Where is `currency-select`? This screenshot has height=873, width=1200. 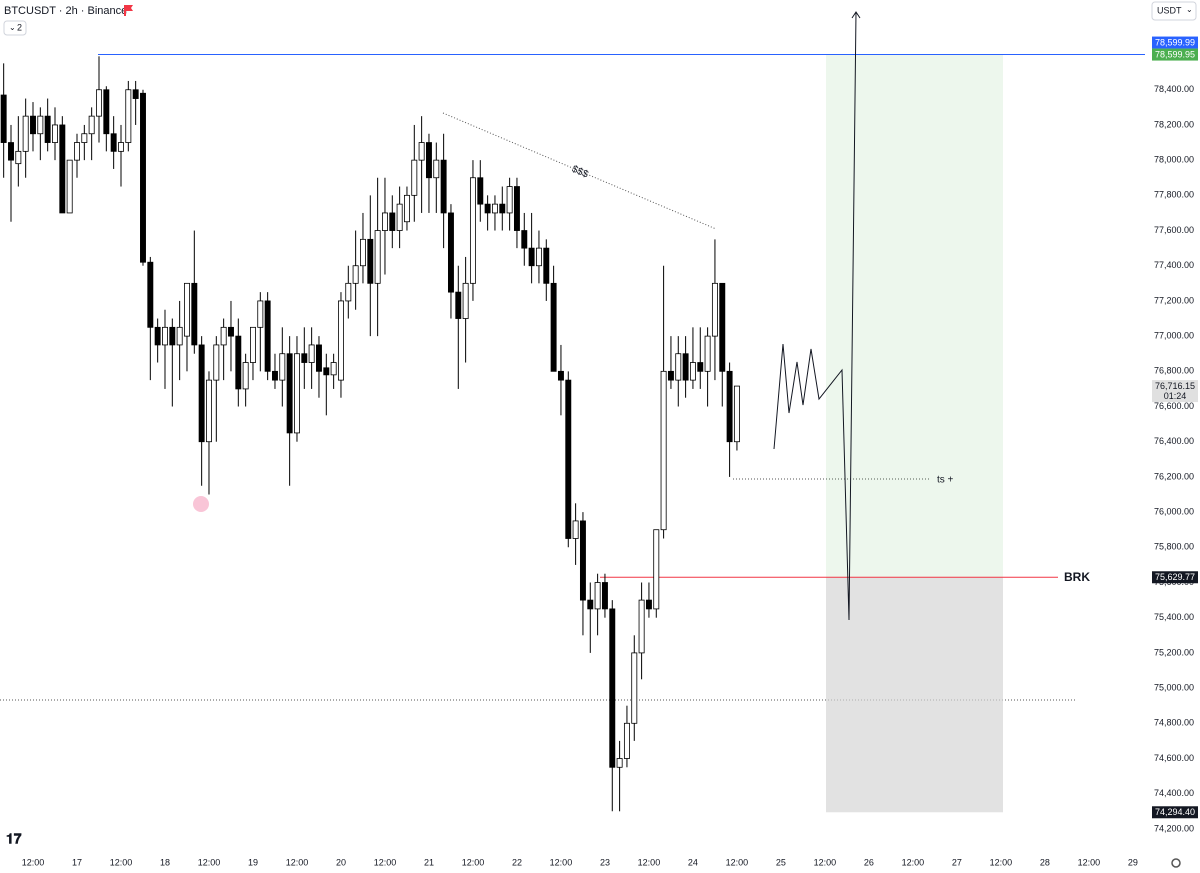
currency-select is located at coordinates (1174, 11).